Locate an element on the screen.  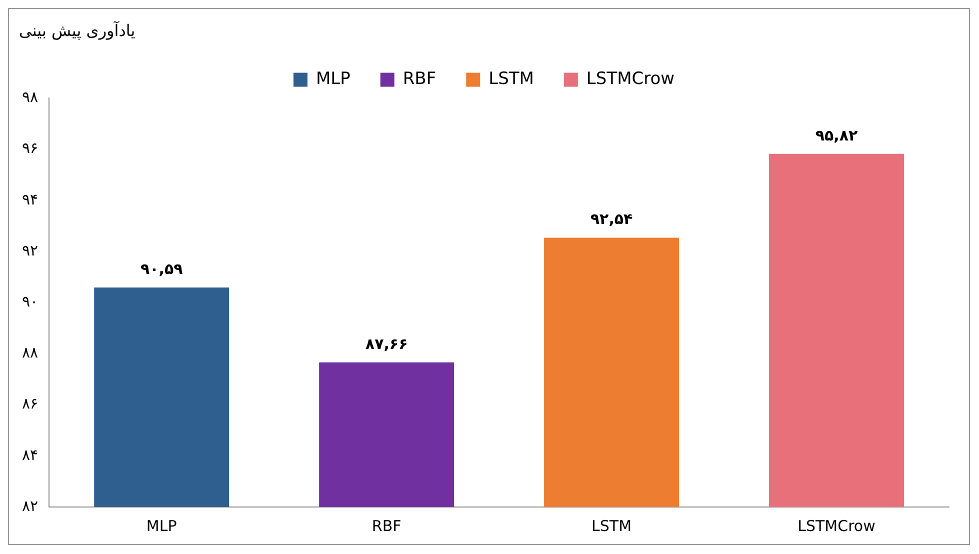
y-tick-label: ۹۸ is located at coordinates (30, 97).